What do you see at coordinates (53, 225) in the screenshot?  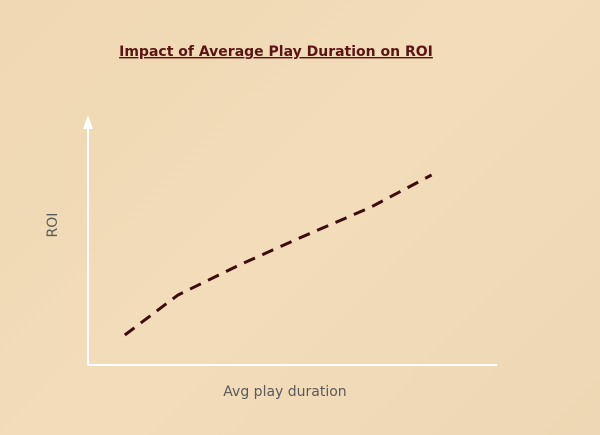 I see `y-axis-label: ROI` at bounding box center [53, 225].